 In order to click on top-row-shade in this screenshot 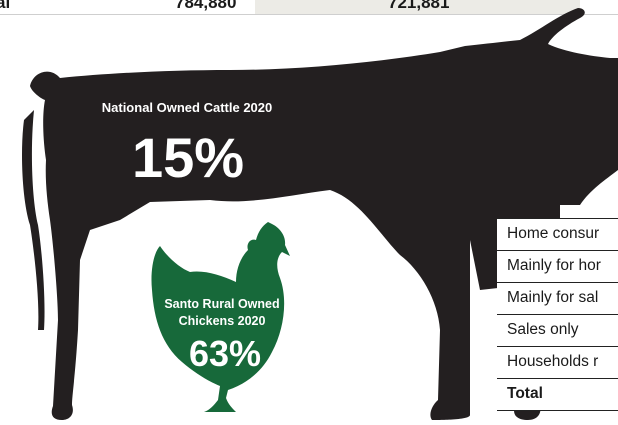, I will do `click(417, 7)`.